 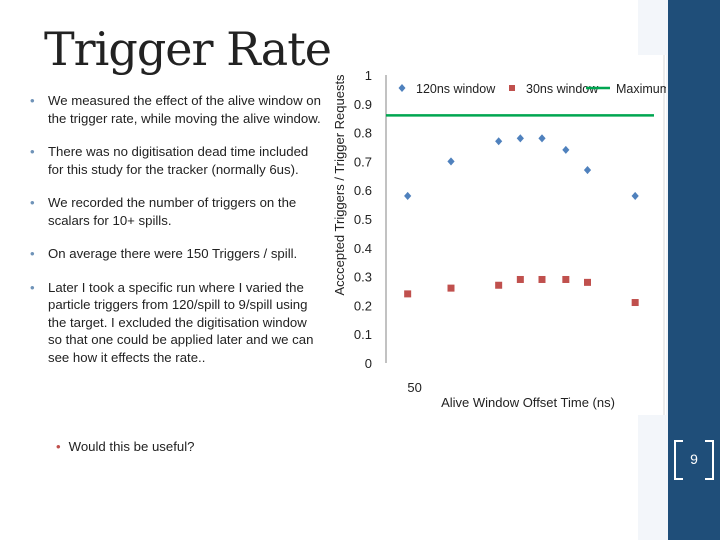 I want to click on page-number-right-bracket, so click(x=709, y=460).